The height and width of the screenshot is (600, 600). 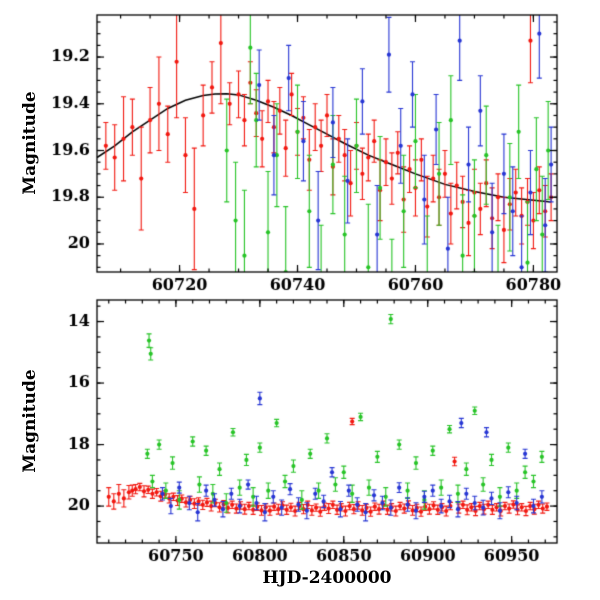 What do you see at coordinates (30, 143) in the screenshot?
I see `top-panel-y-axis-label: Magnitude` at bounding box center [30, 143].